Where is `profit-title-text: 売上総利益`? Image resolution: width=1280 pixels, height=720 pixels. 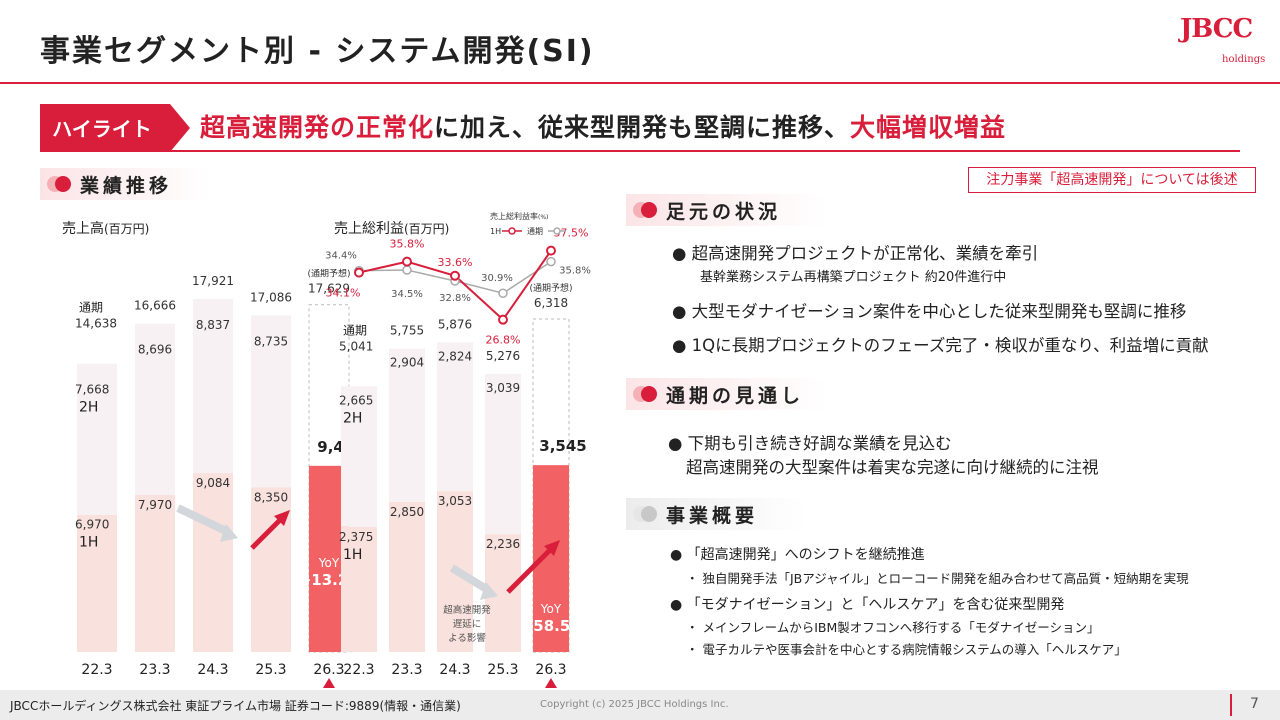 profit-title-text: 売上総利益 is located at coordinates (369, 229).